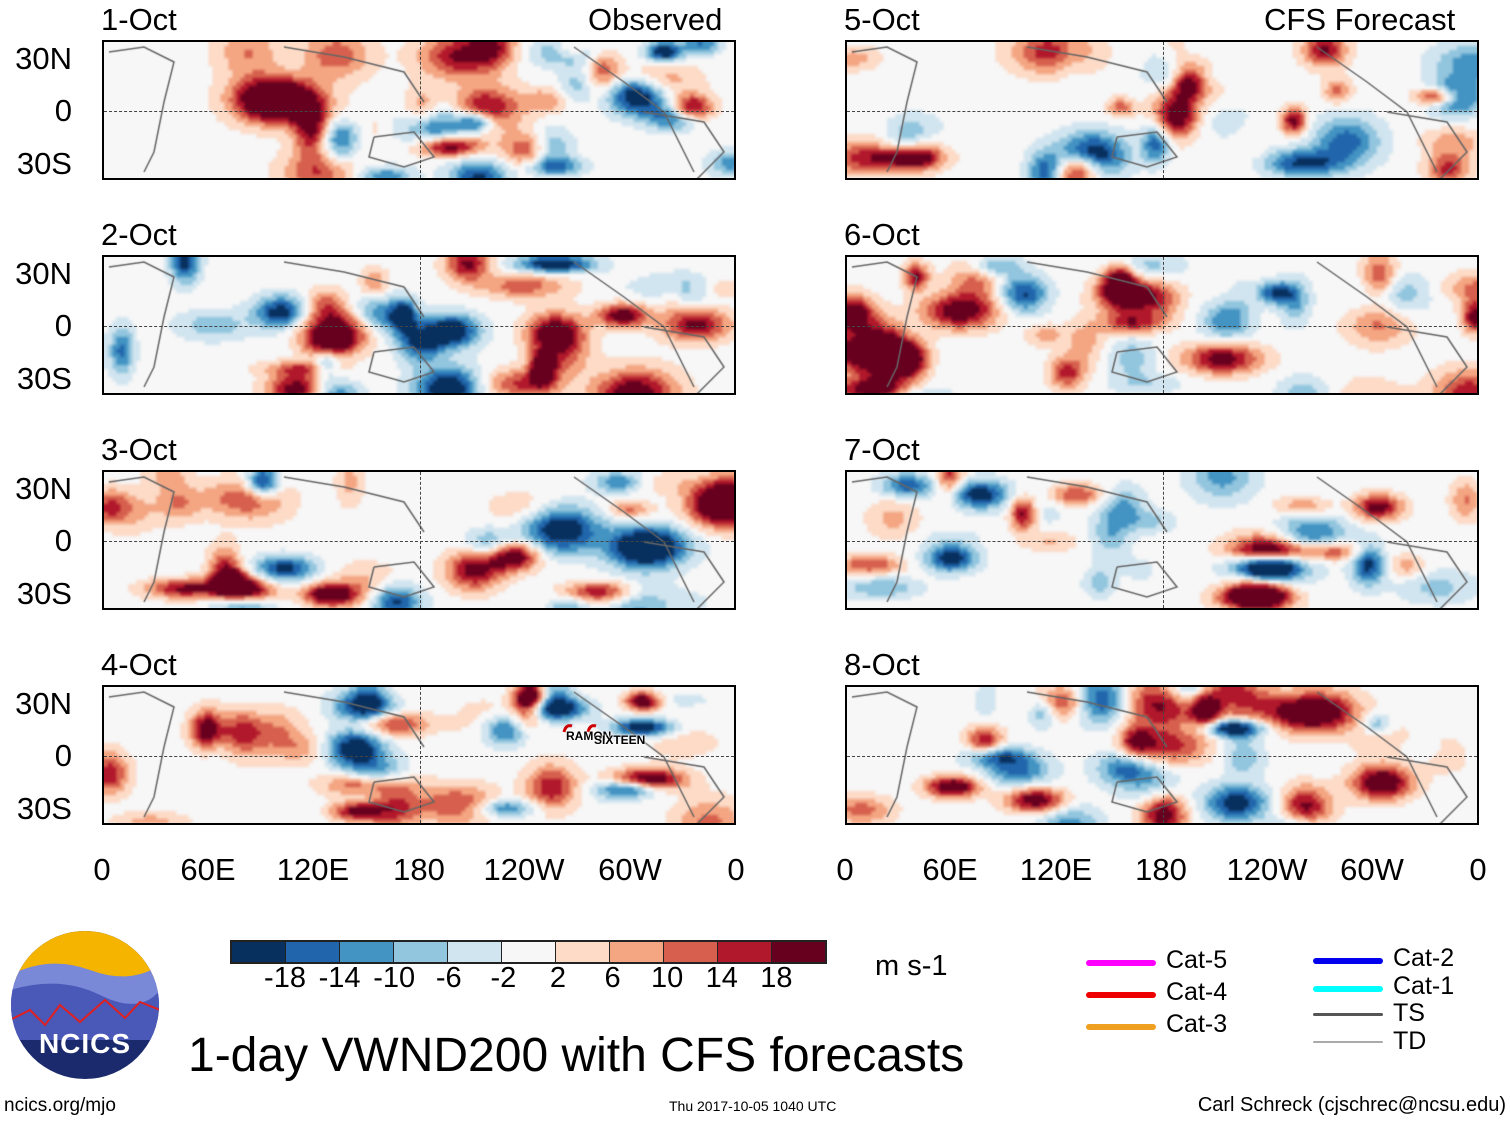  Describe the element at coordinates (1348, 1042) in the screenshot. I see `legend-line-td` at that location.